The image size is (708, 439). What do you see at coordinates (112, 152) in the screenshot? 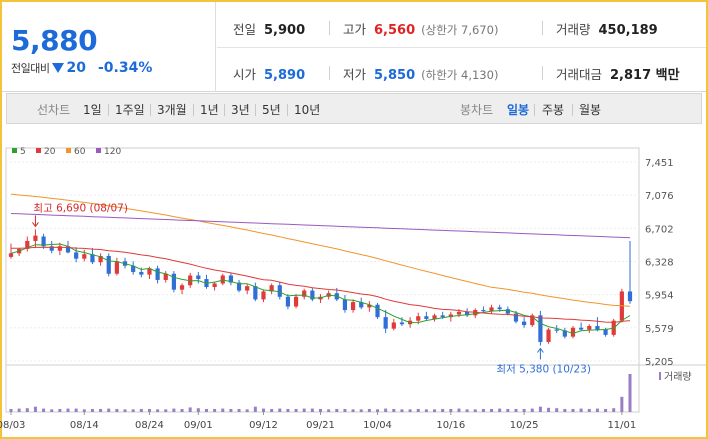
I see `legend-label: 120` at bounding box center [112, 152].